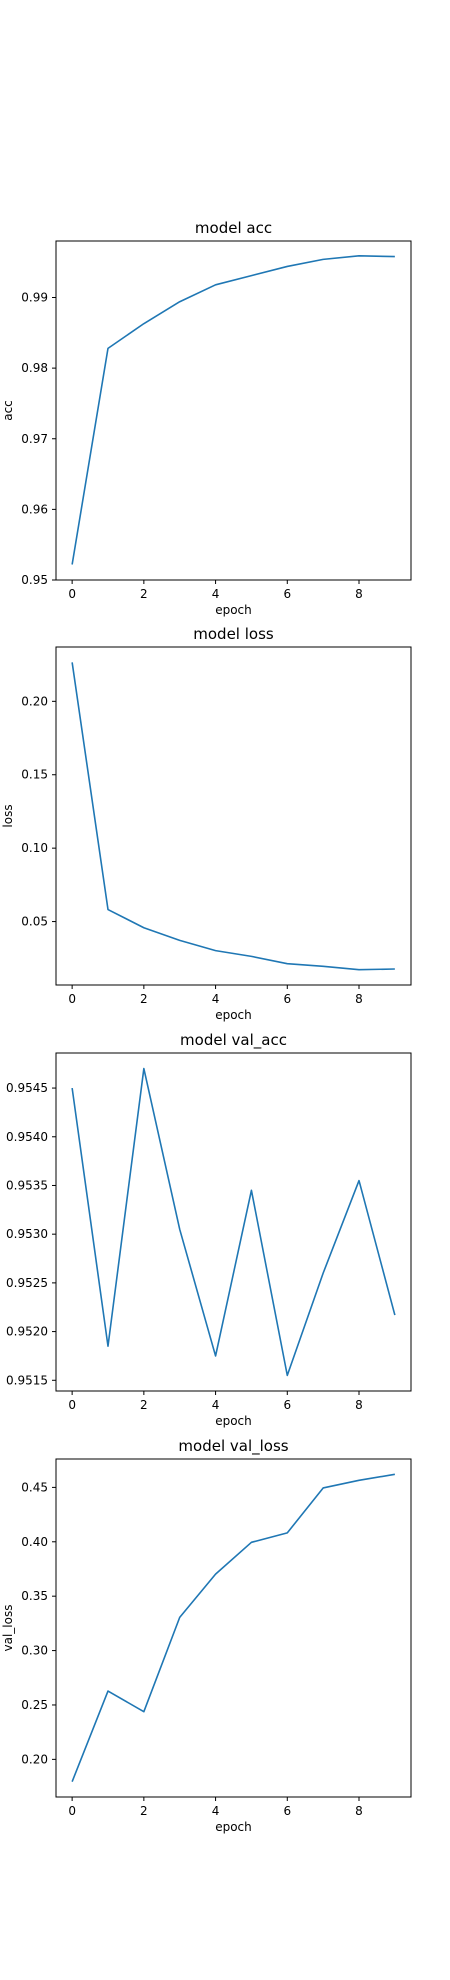 The width and height of the screenshot is (450, 1980). I want to click on chart-title: model val_acc, so click(233, 1040).